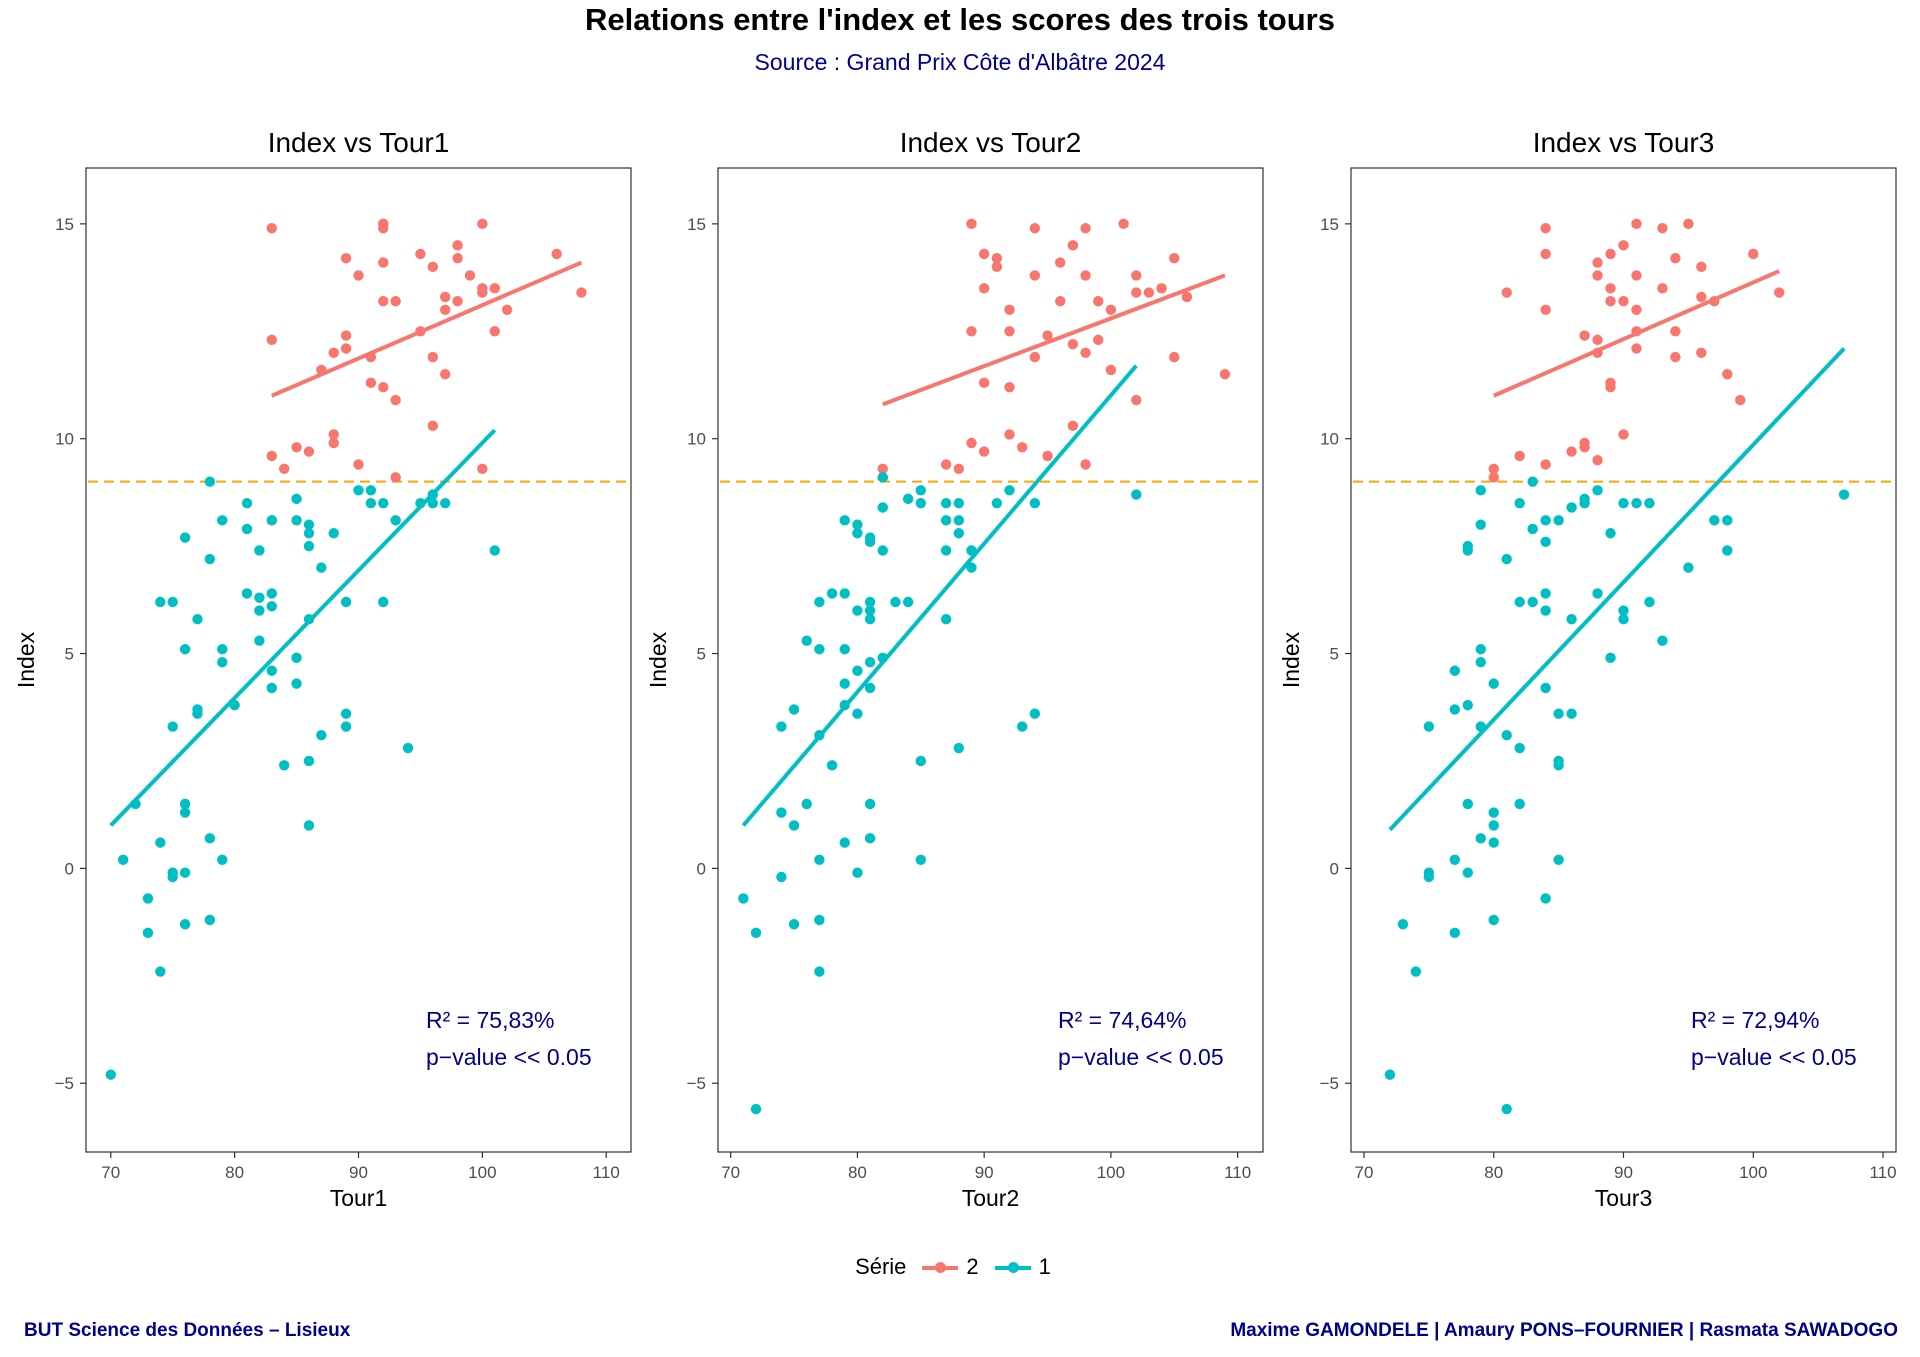  Describe the element at coordinates (696, 1083) in the screenshot. I see `y-tick-label-tour2--5: −5` at that location.